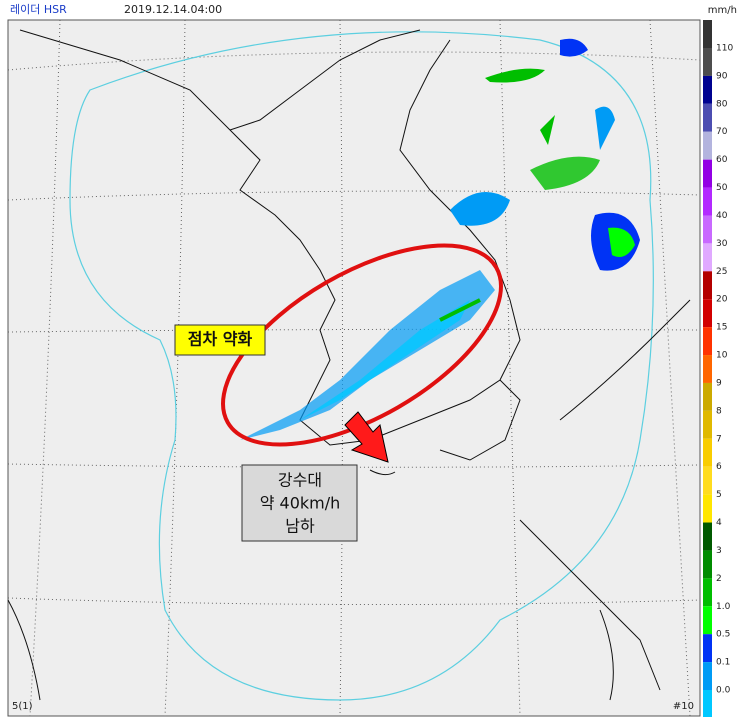 The width and height of the screenshot is (739, 721). What do you see at coordinates (38, 9) in the screenshot?
I see `product-label: 레이더 HSR` at bounding box center [38, 9].